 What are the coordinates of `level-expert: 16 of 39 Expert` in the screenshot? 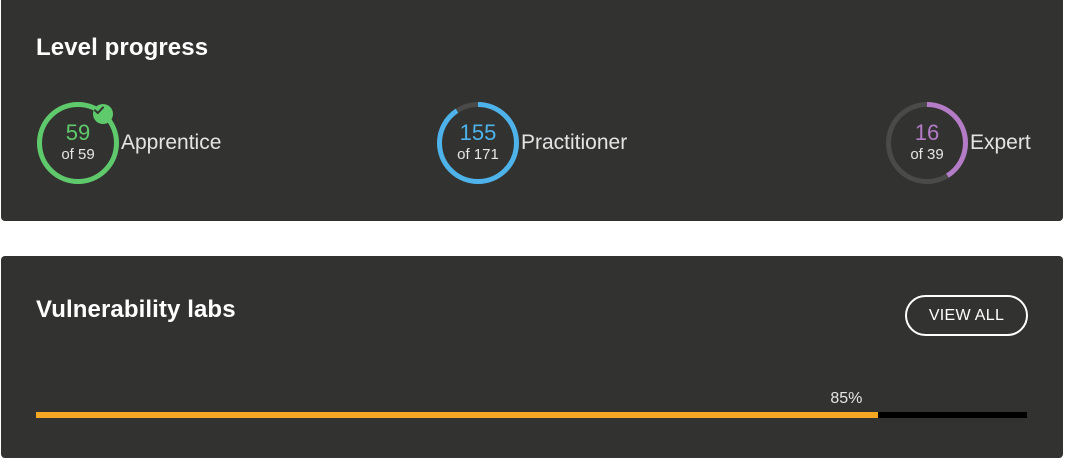 It's located at (958, 143).